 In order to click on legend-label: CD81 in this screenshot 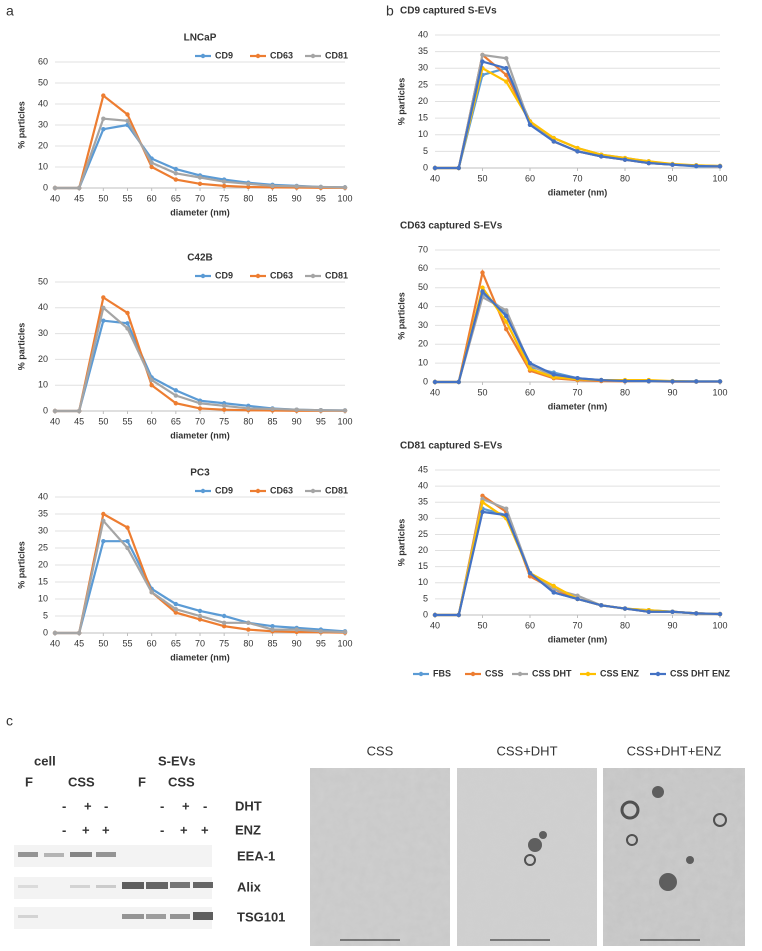, I will do `click(336, 275)`.